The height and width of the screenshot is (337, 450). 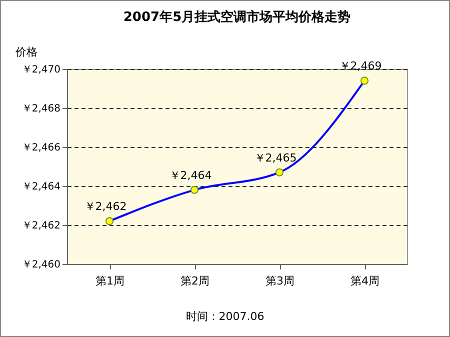 What do you see at coordinates (237, 17) in the screenshot?
I see `chart-title: 2007年5月挂式空调市场平均价格走势` at bounding box center [237, 17].